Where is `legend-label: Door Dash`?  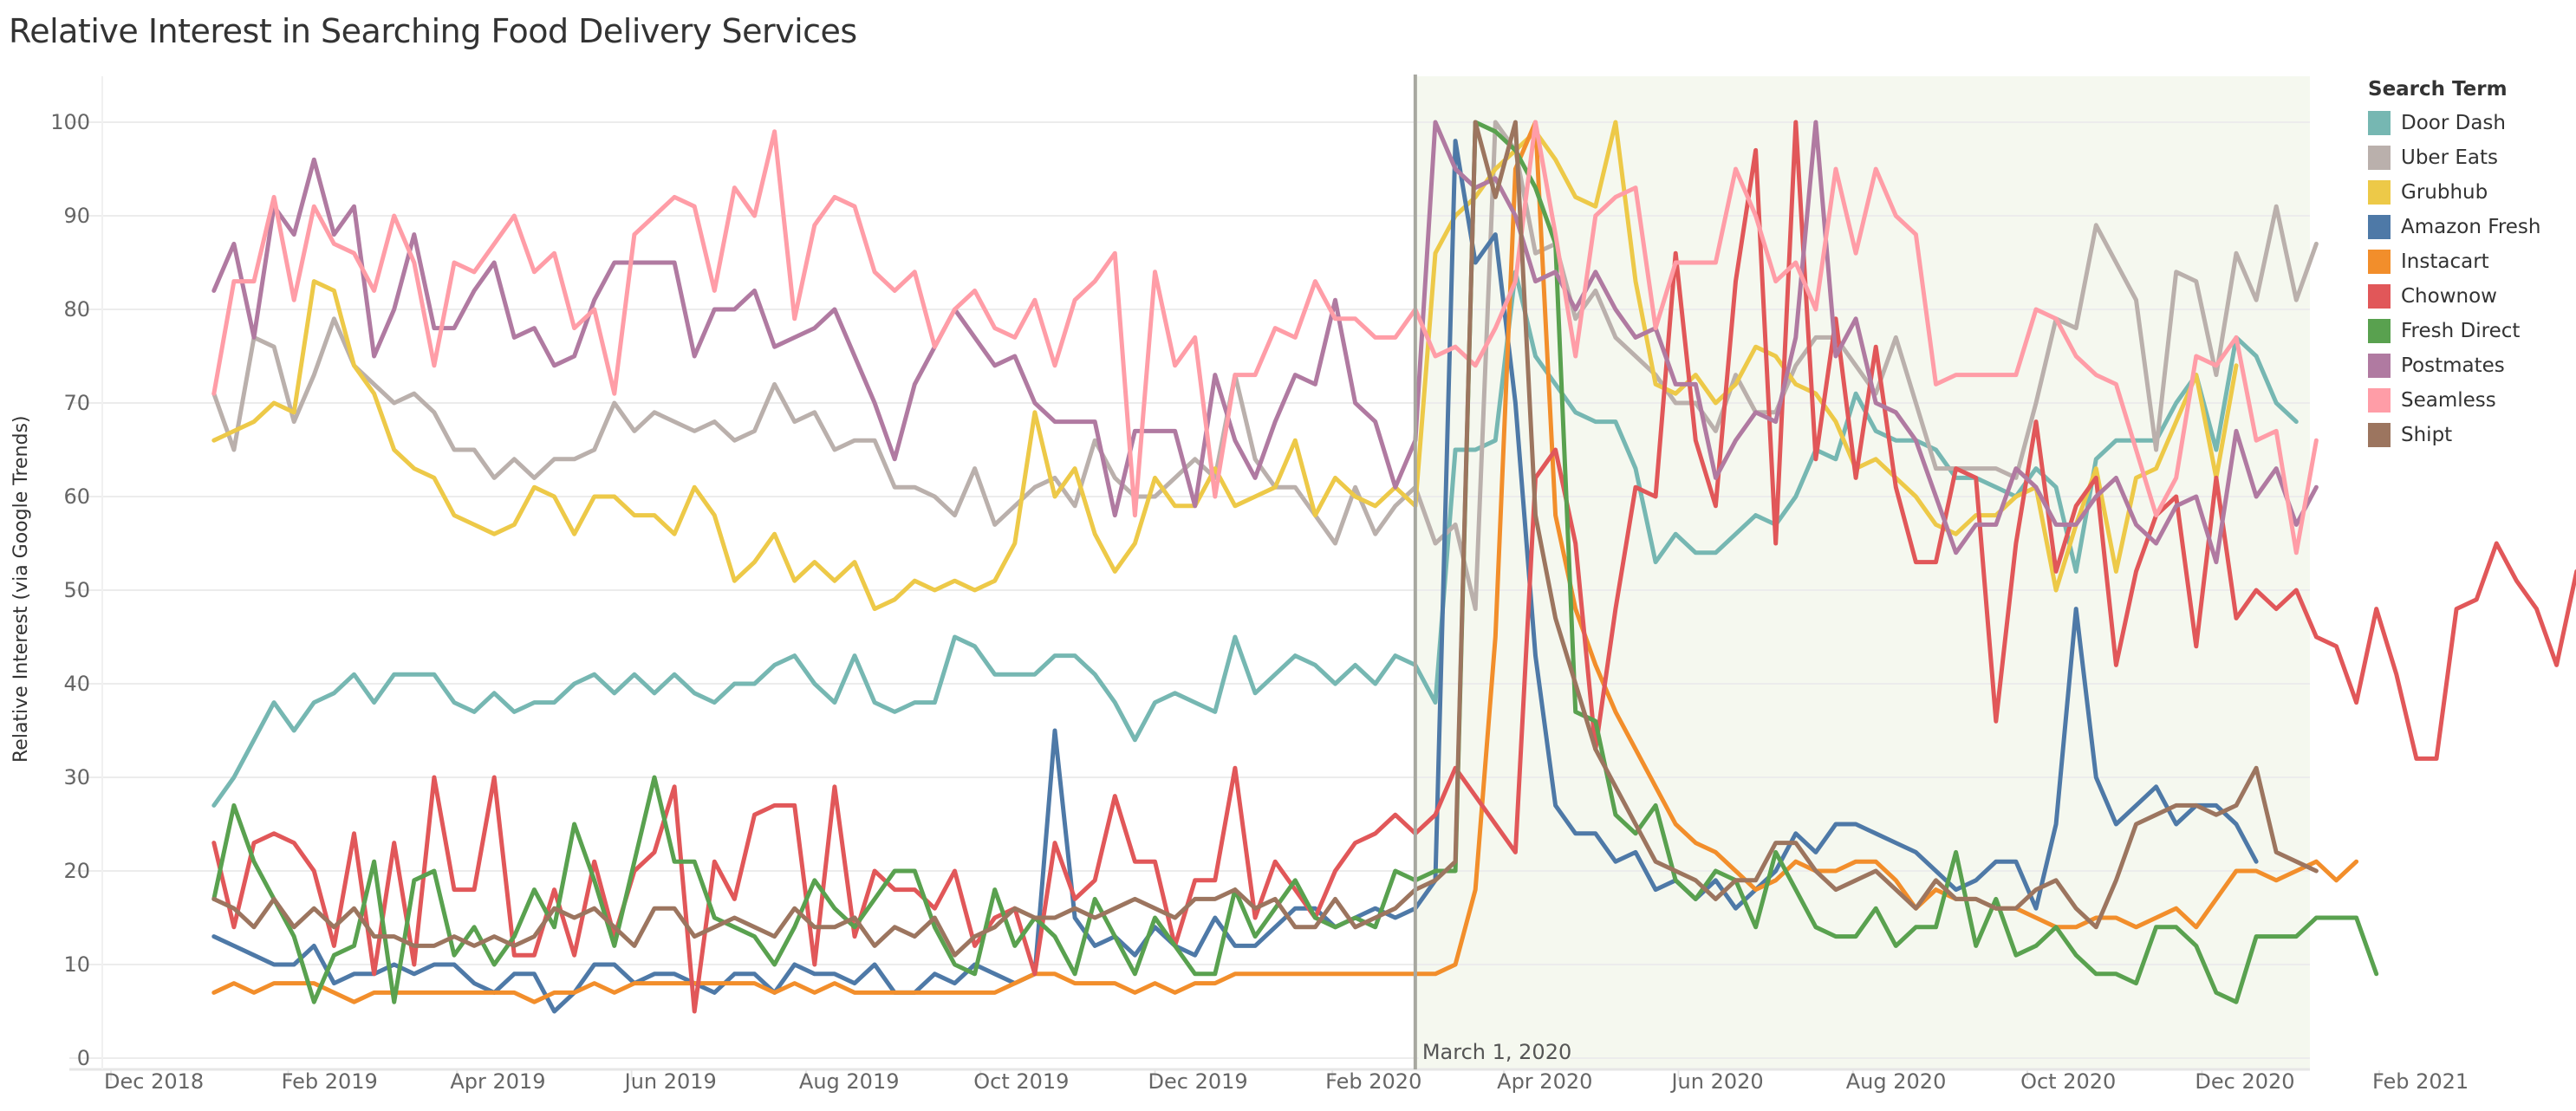
legend-label: Door Dash is located at coordinates (2453, 123).